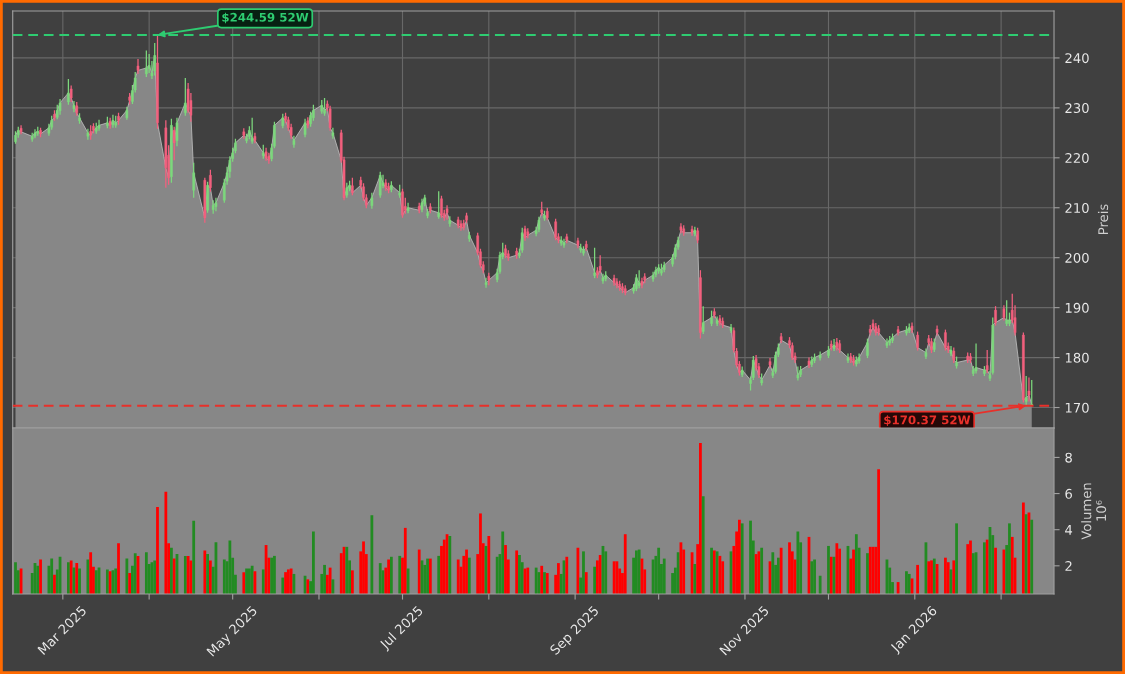 This screenshot has width=1125, height=674. I want to click on y-axis-title: Preis, so click(1103, 219).